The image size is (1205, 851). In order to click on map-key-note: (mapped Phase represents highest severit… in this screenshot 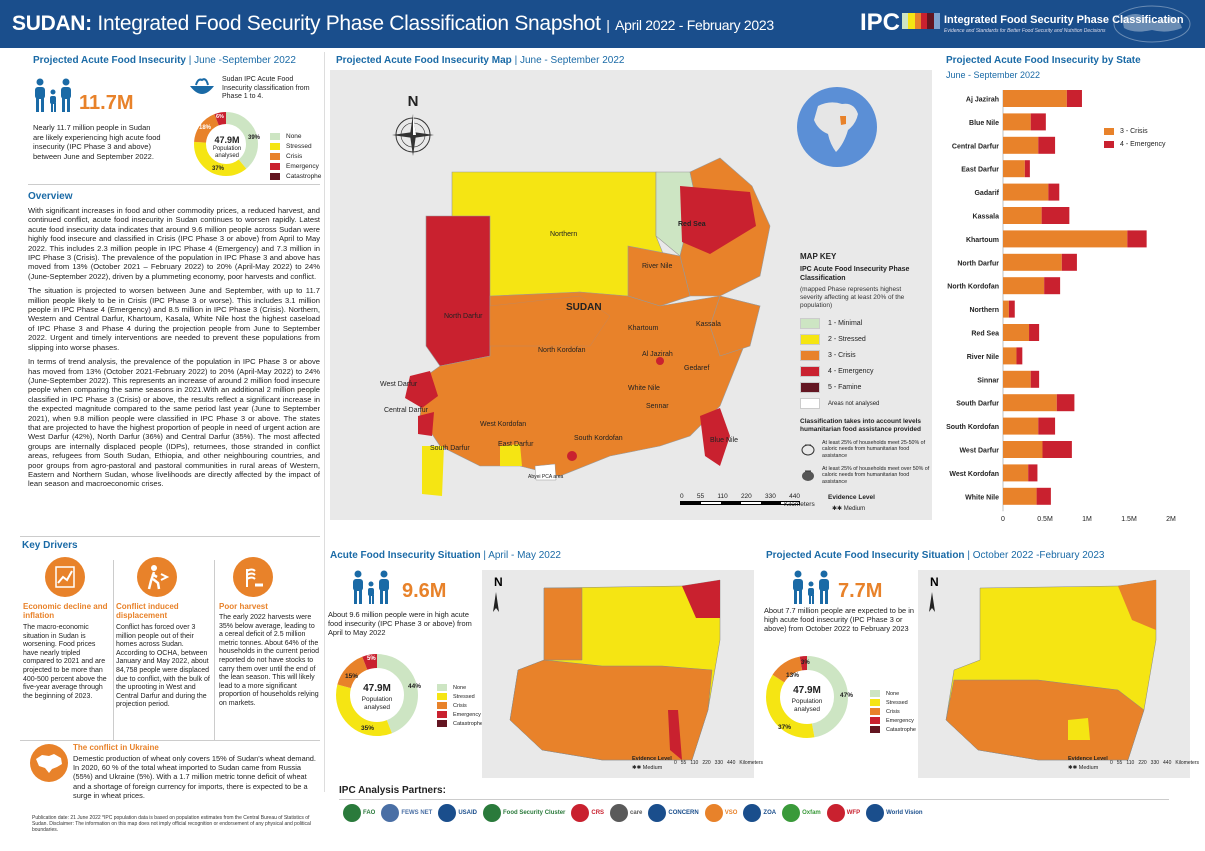, I will do `click(852, 297)`.